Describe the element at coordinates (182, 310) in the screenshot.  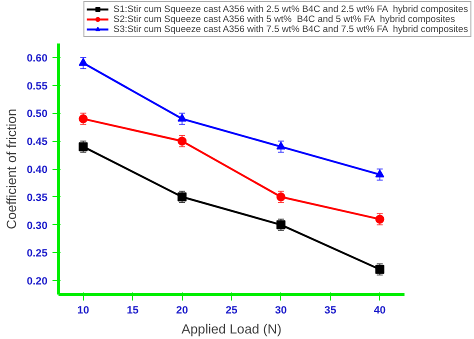
I see `x-tick-label: 20` at that location.